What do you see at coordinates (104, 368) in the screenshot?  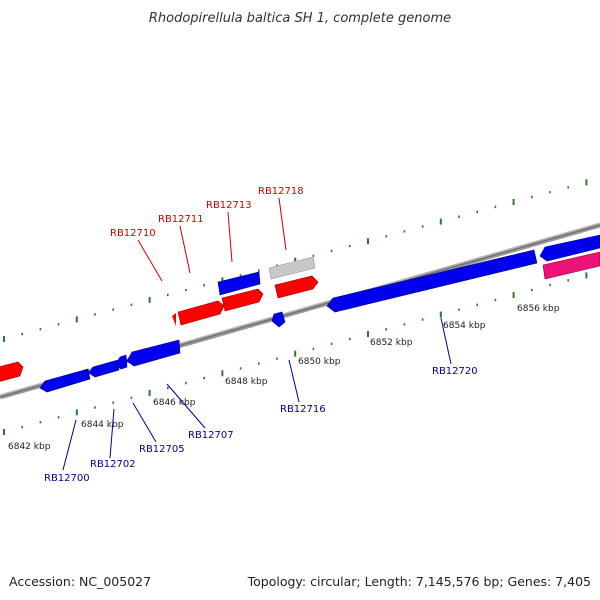 I see `gene-rb12702` at bounding box center [104, 368].